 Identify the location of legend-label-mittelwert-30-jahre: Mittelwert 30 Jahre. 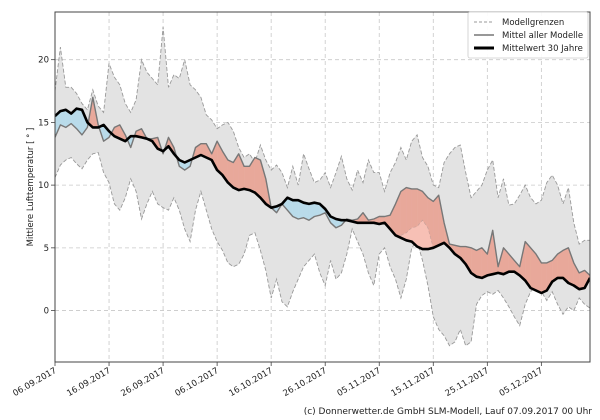
(542, 49).